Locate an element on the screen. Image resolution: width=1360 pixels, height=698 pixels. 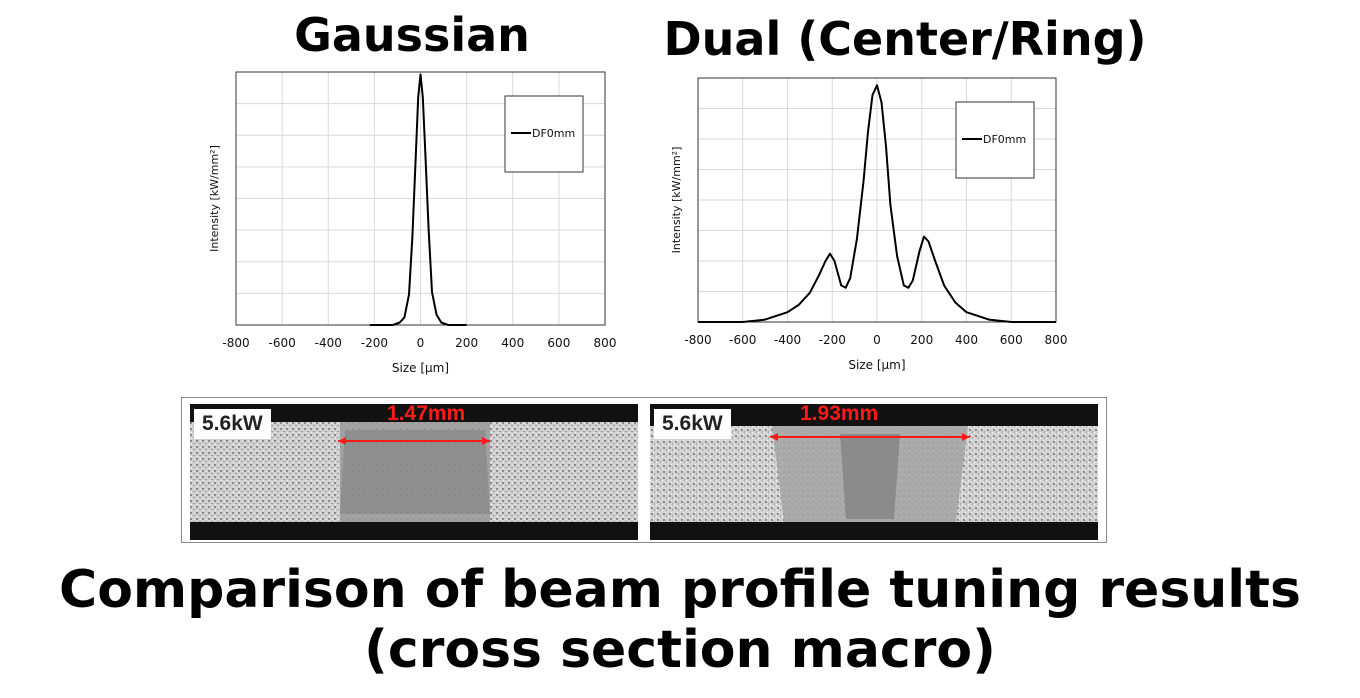
bead-width-label: 1.93mm is located at coordinates (839, 414).